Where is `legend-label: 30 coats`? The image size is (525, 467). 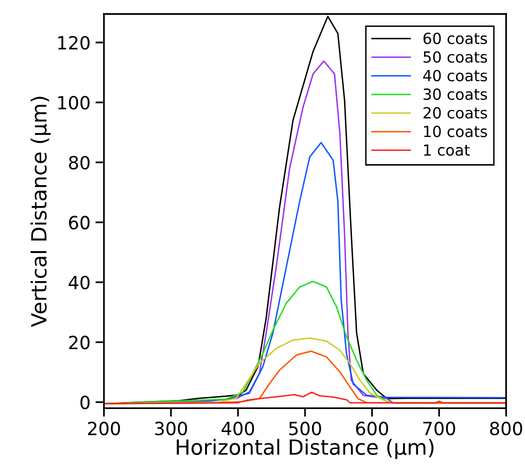
legend-label: 30 coats is located at coordinates (456, 94).